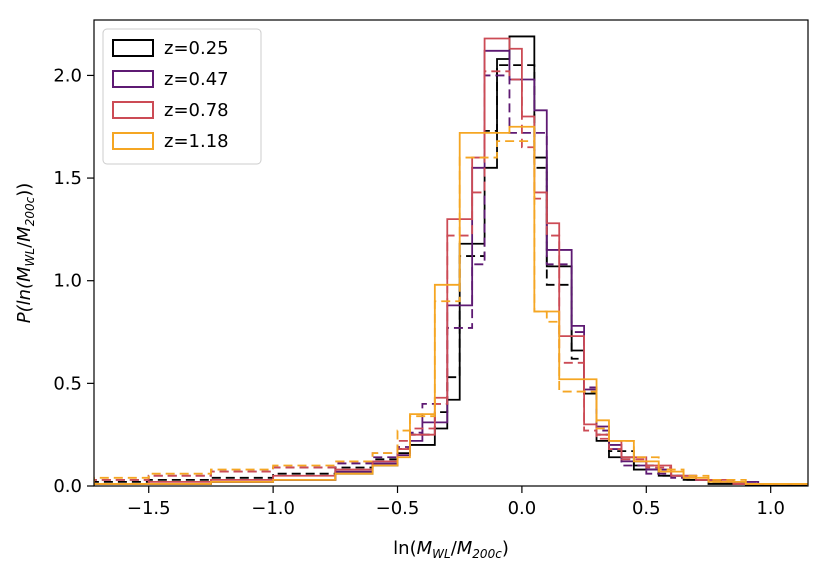  Describe the element at coordinates (522, 508) in the screenshot. I see `x-tick-label: 0.0` at that location.